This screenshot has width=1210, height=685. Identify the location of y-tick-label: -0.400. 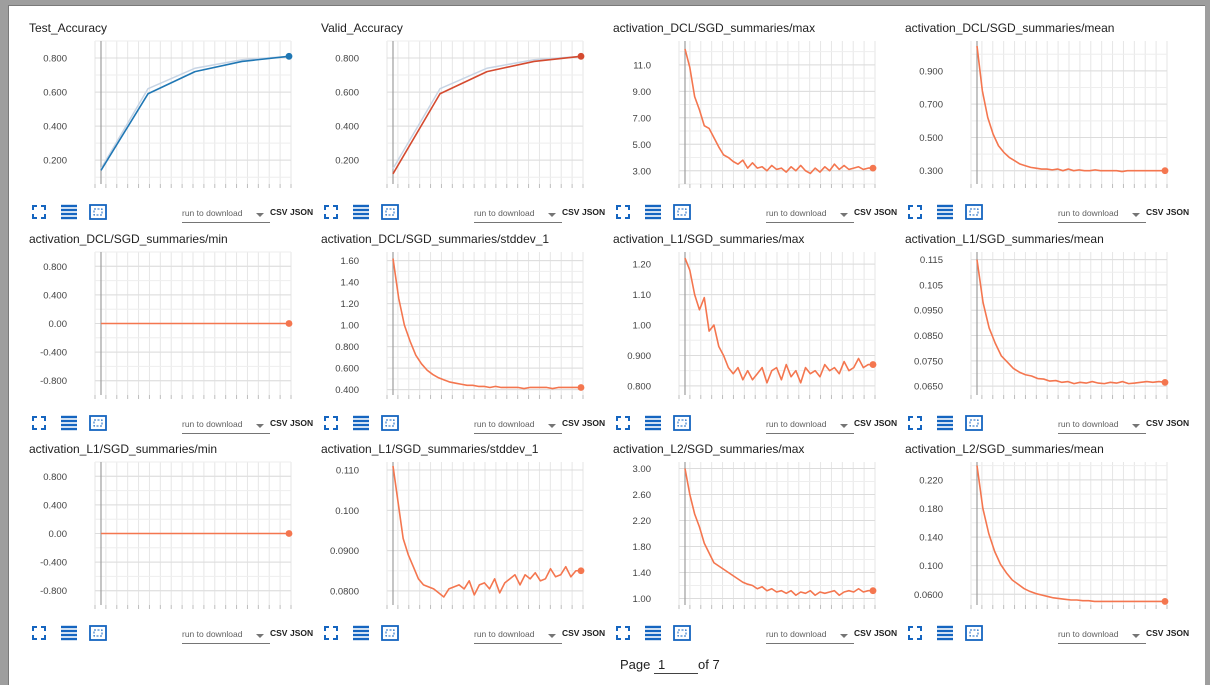
(53, 563).